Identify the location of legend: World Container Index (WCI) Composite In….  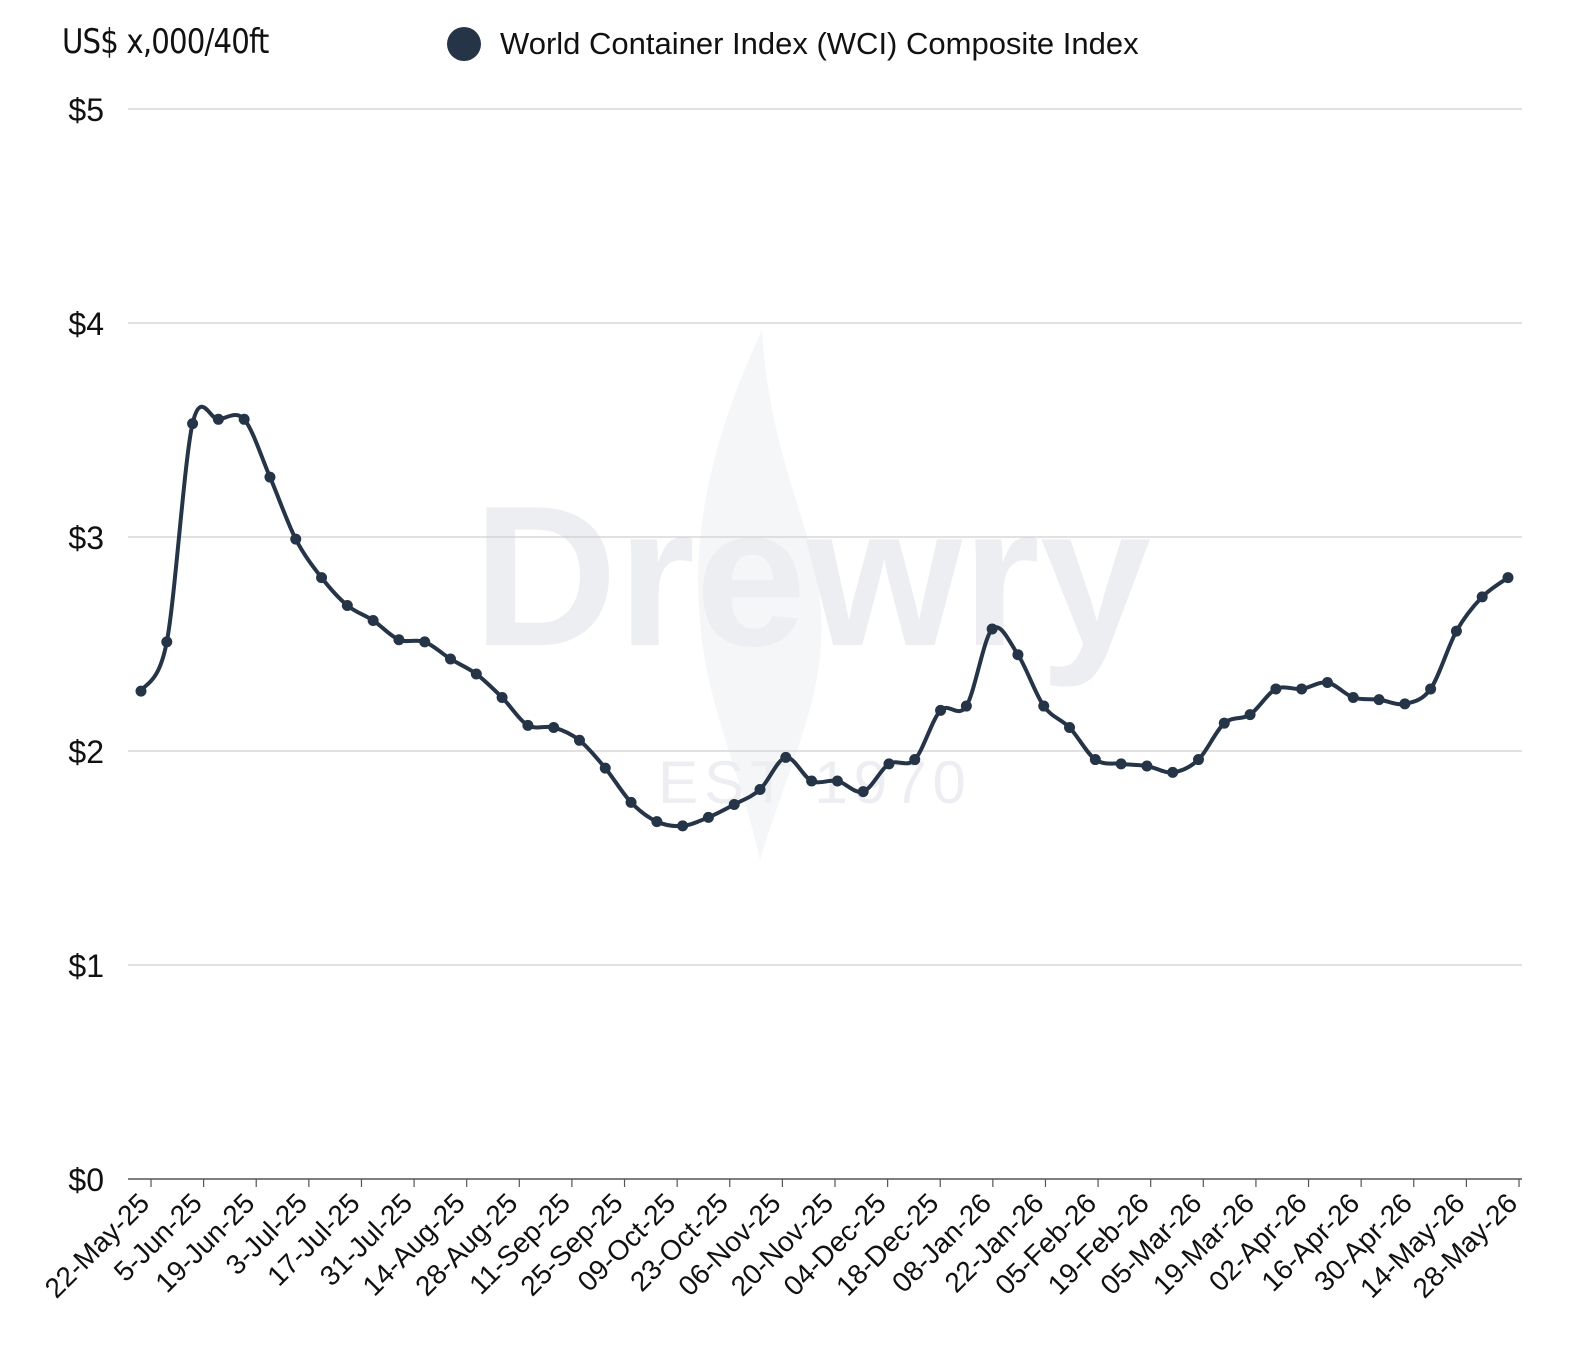
(793, 44).